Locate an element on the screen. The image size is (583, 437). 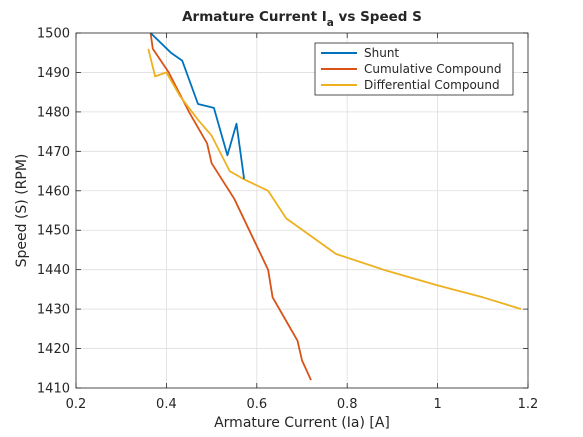
x-tick-label: 1 is located at coordinates (437, 404).